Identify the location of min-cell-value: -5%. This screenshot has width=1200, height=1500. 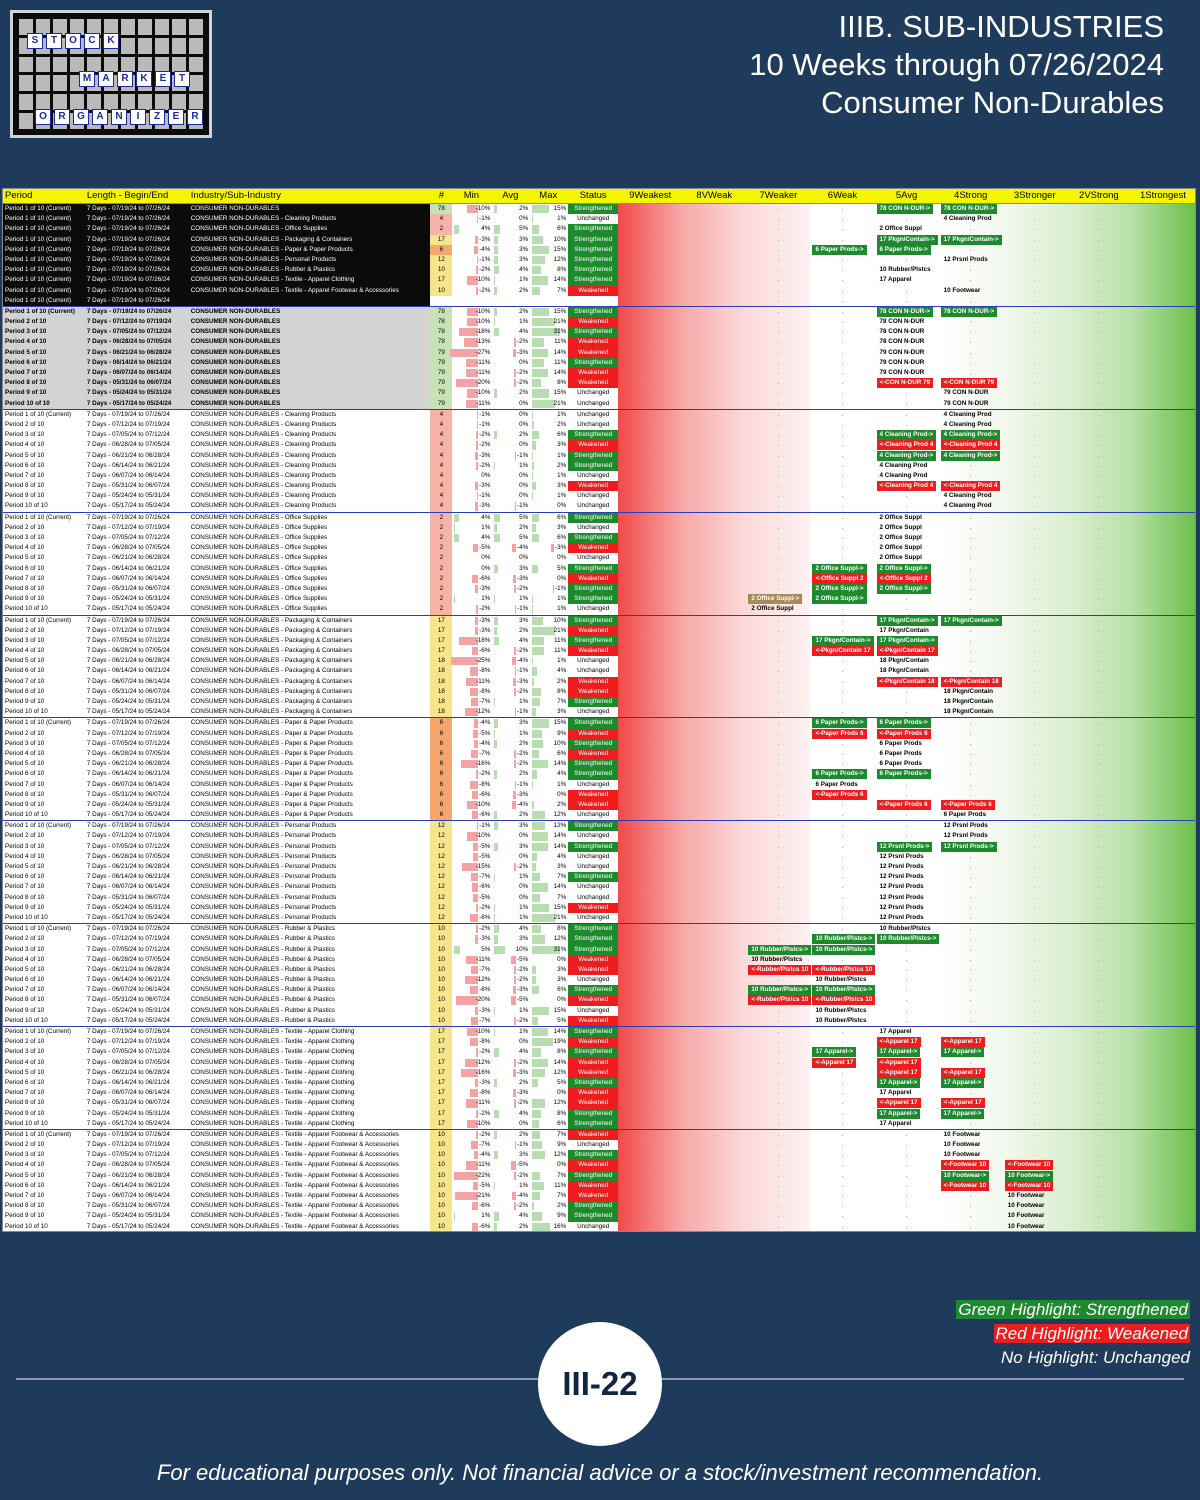
(485, 733).